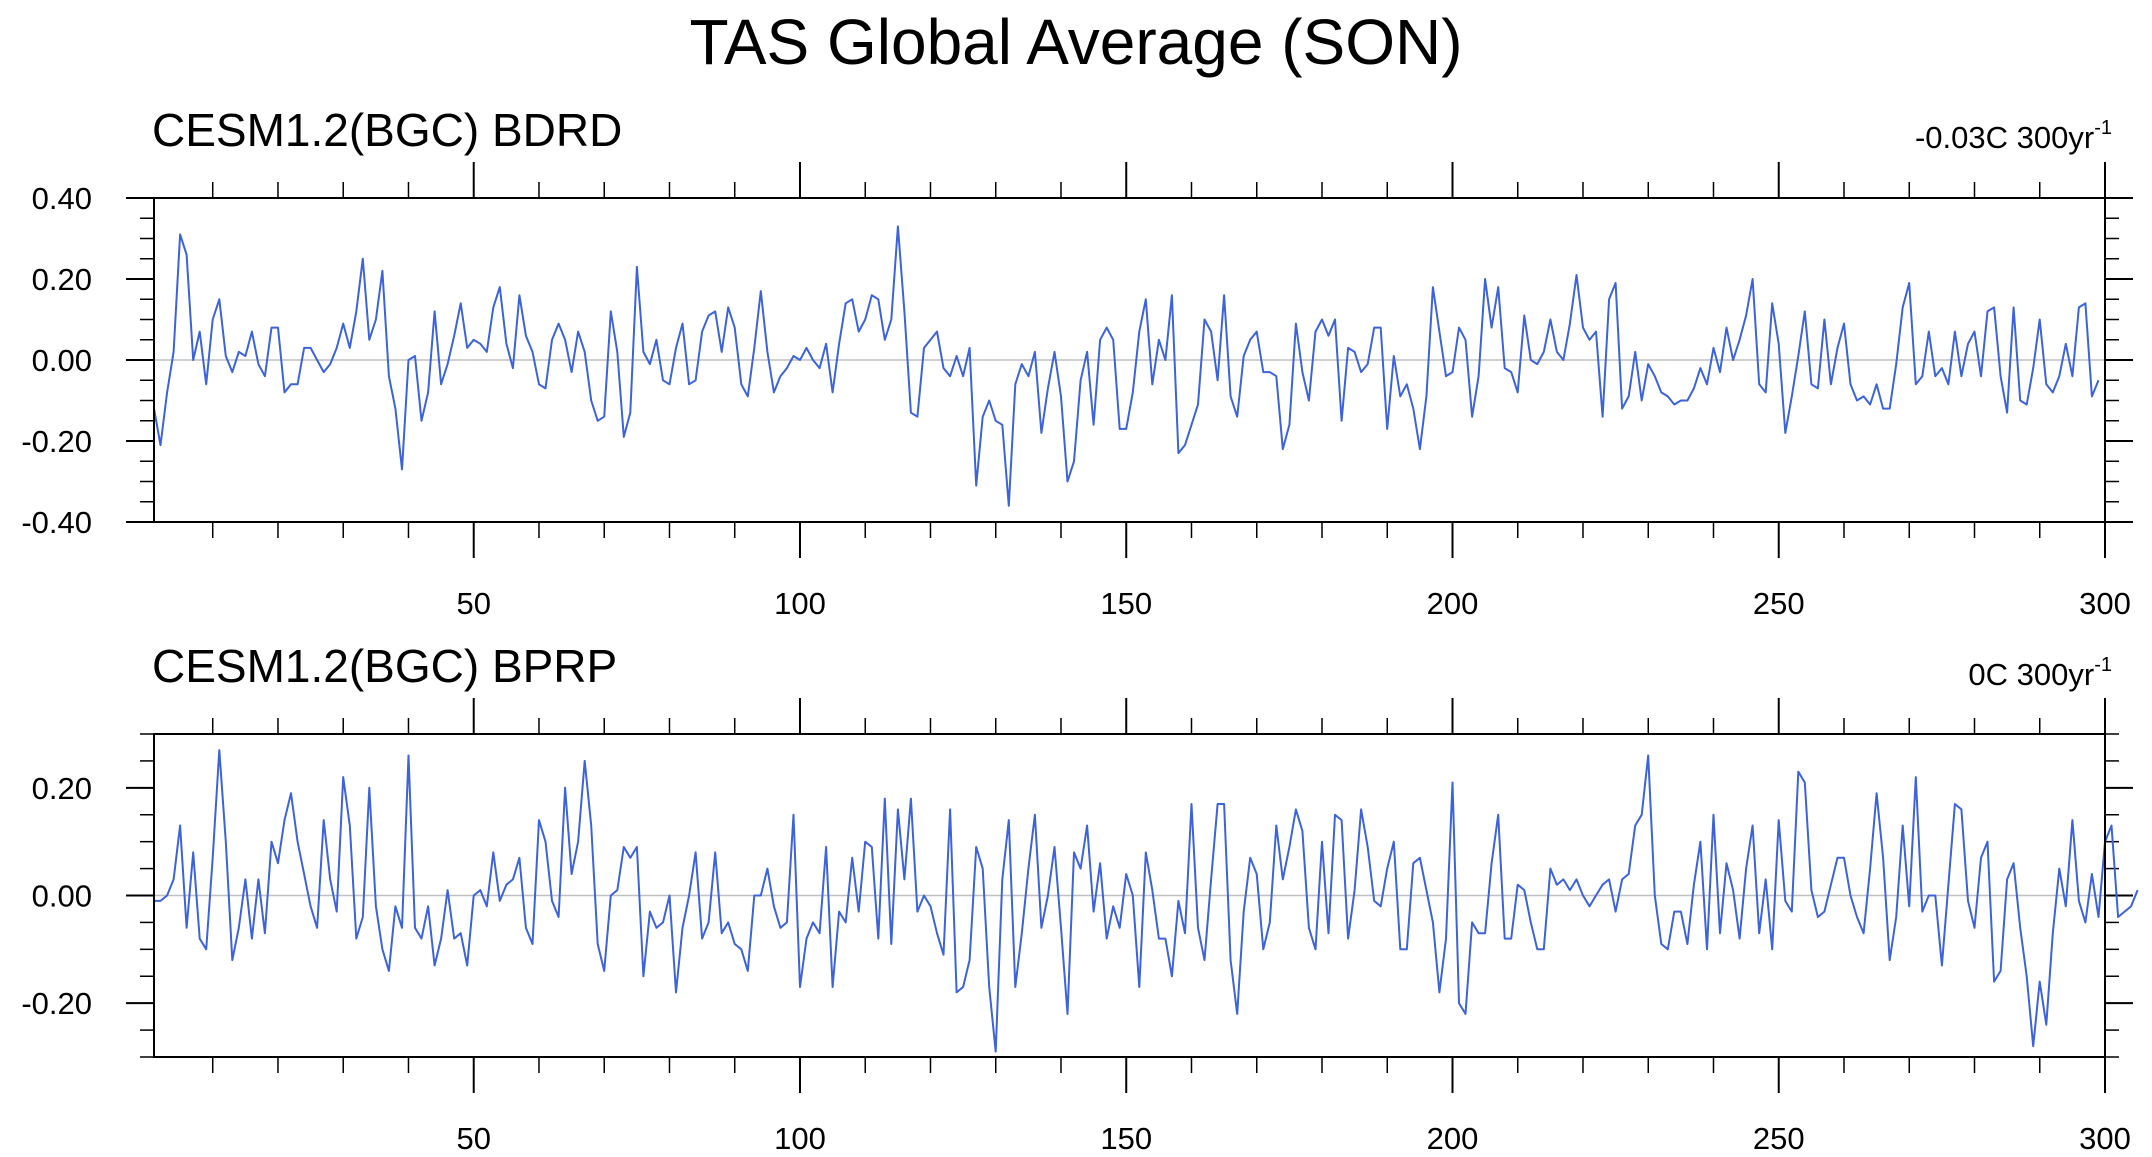 The width and height of the screenshot is (2152, 1157). What do you see at coordinates (56, 1003) in the screenshot?
I see `panel-2-y-tick-label: -0.20` at bounding box center [56, 1003].